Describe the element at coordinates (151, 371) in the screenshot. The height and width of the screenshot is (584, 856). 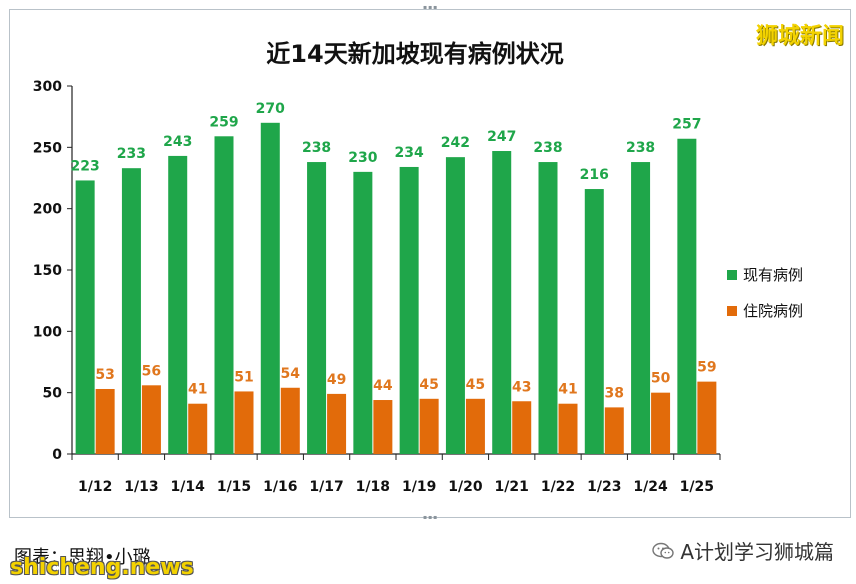
I see `data-label-hospital: 56` at that location.